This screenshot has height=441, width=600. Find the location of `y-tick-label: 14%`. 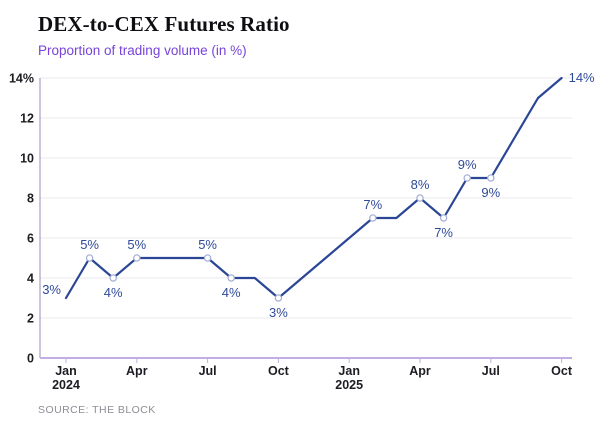

y-tick-label: 14% is located at coordinates (21, 79).